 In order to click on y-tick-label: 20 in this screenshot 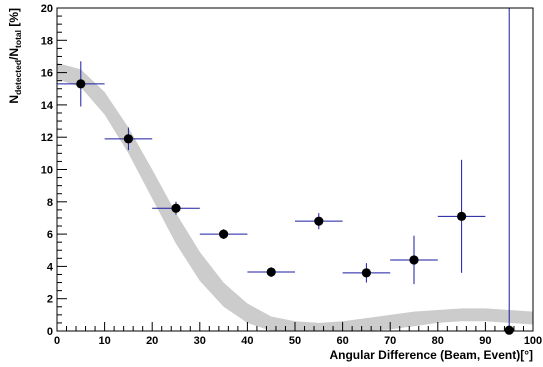, I will do `click(47, 9)`.